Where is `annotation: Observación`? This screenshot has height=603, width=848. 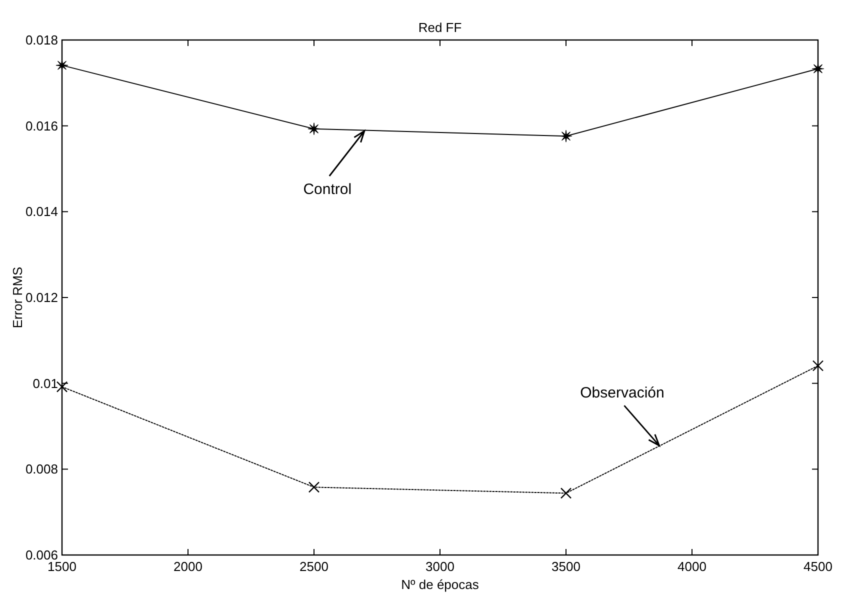 annotation: Observación is located at coordinates (622, 393).